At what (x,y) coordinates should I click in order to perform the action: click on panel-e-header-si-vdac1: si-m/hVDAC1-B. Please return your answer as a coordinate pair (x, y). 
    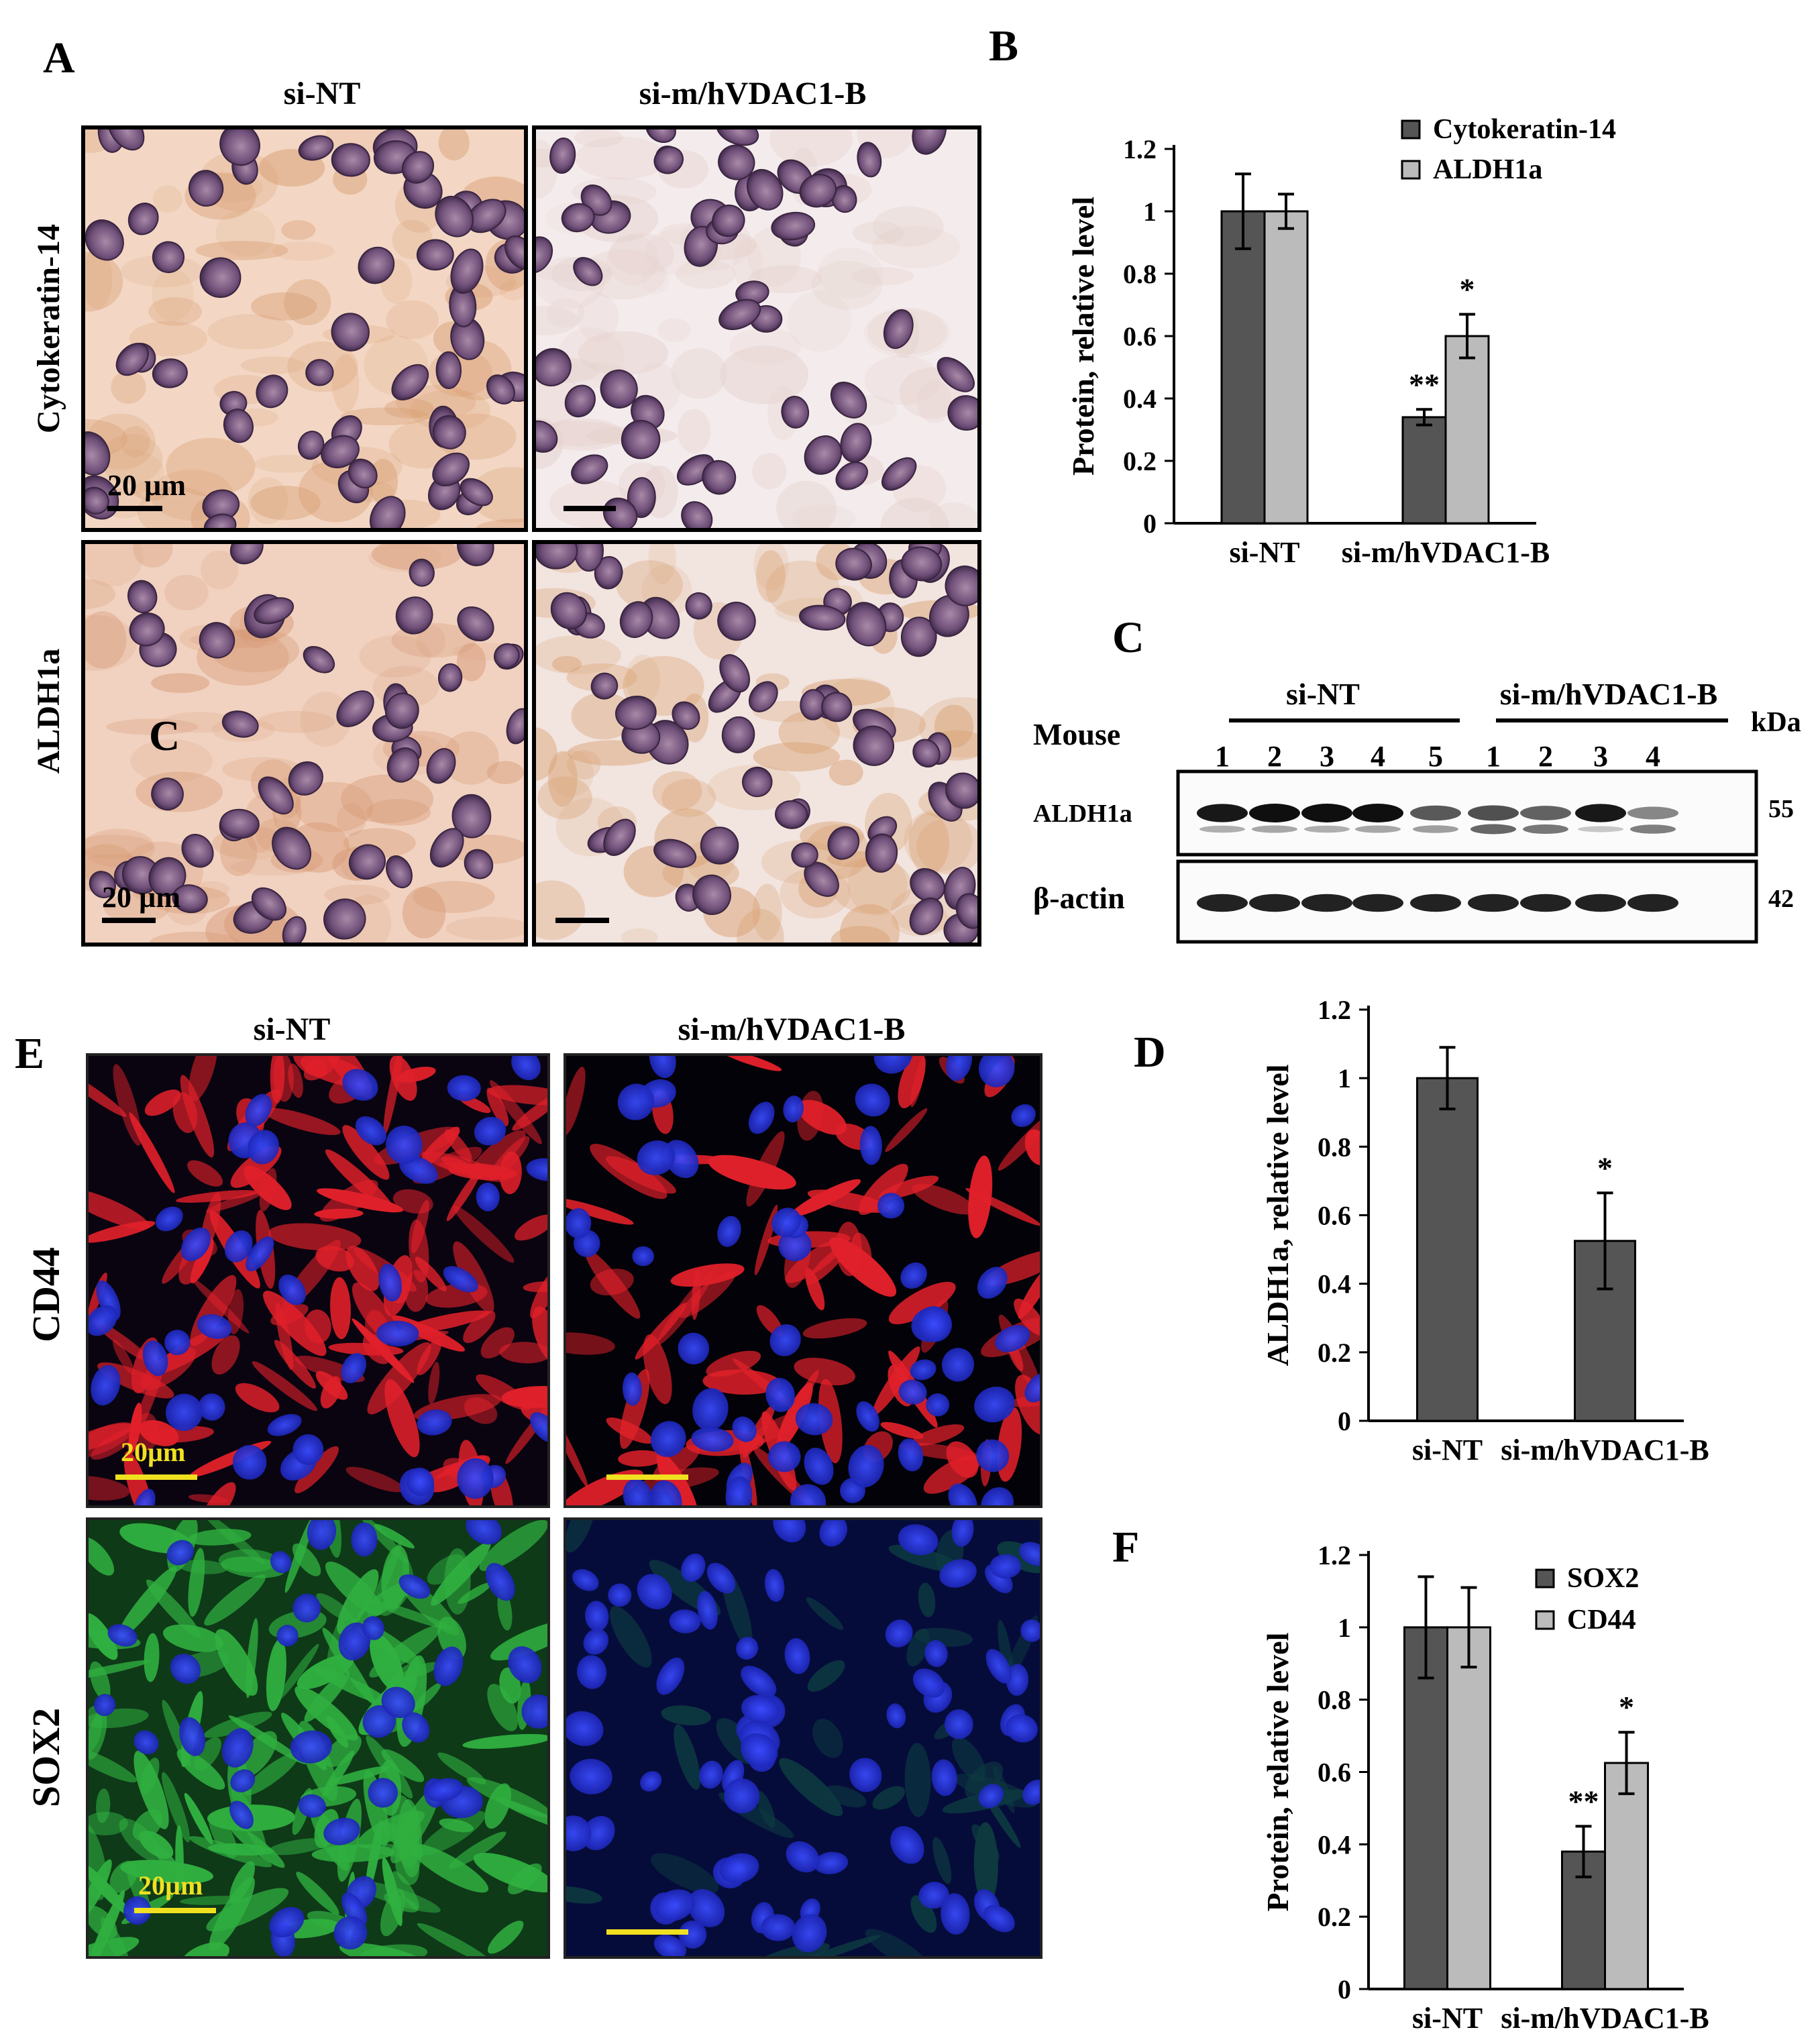
    Looking at the image, I should click on (792, 1029).